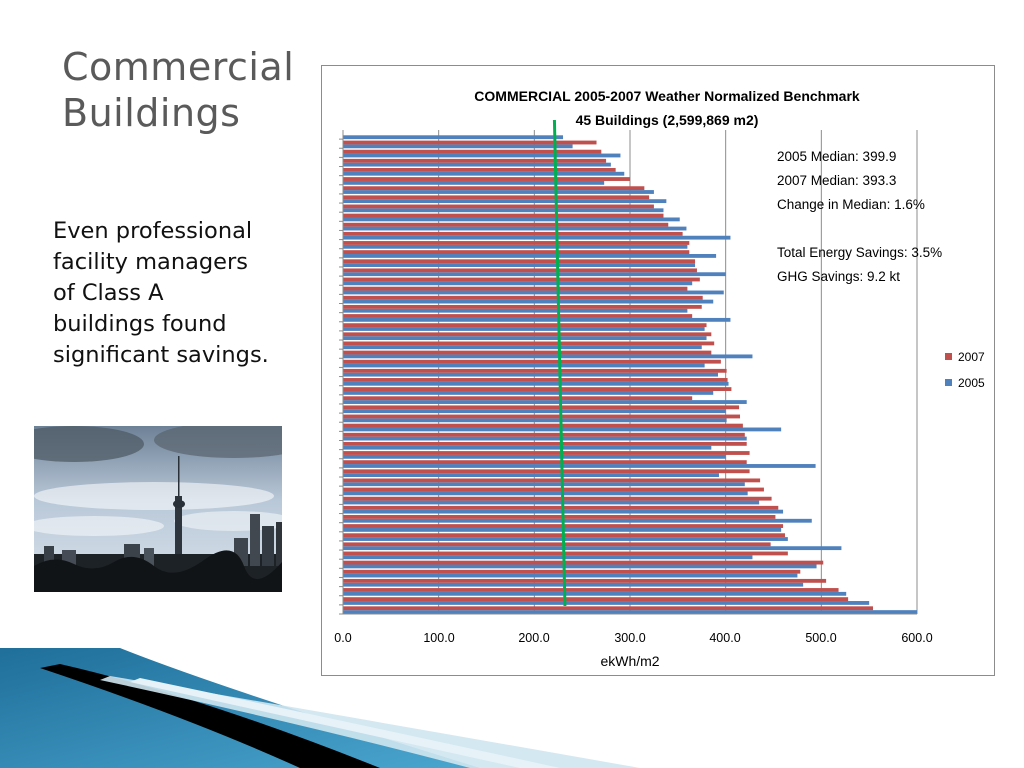 The width and height of the screenshot is (1024, 768). Describe the element at coordinates (187, 90) in the screenshot. I see `slide-title: Commercial Buildings` at that location.